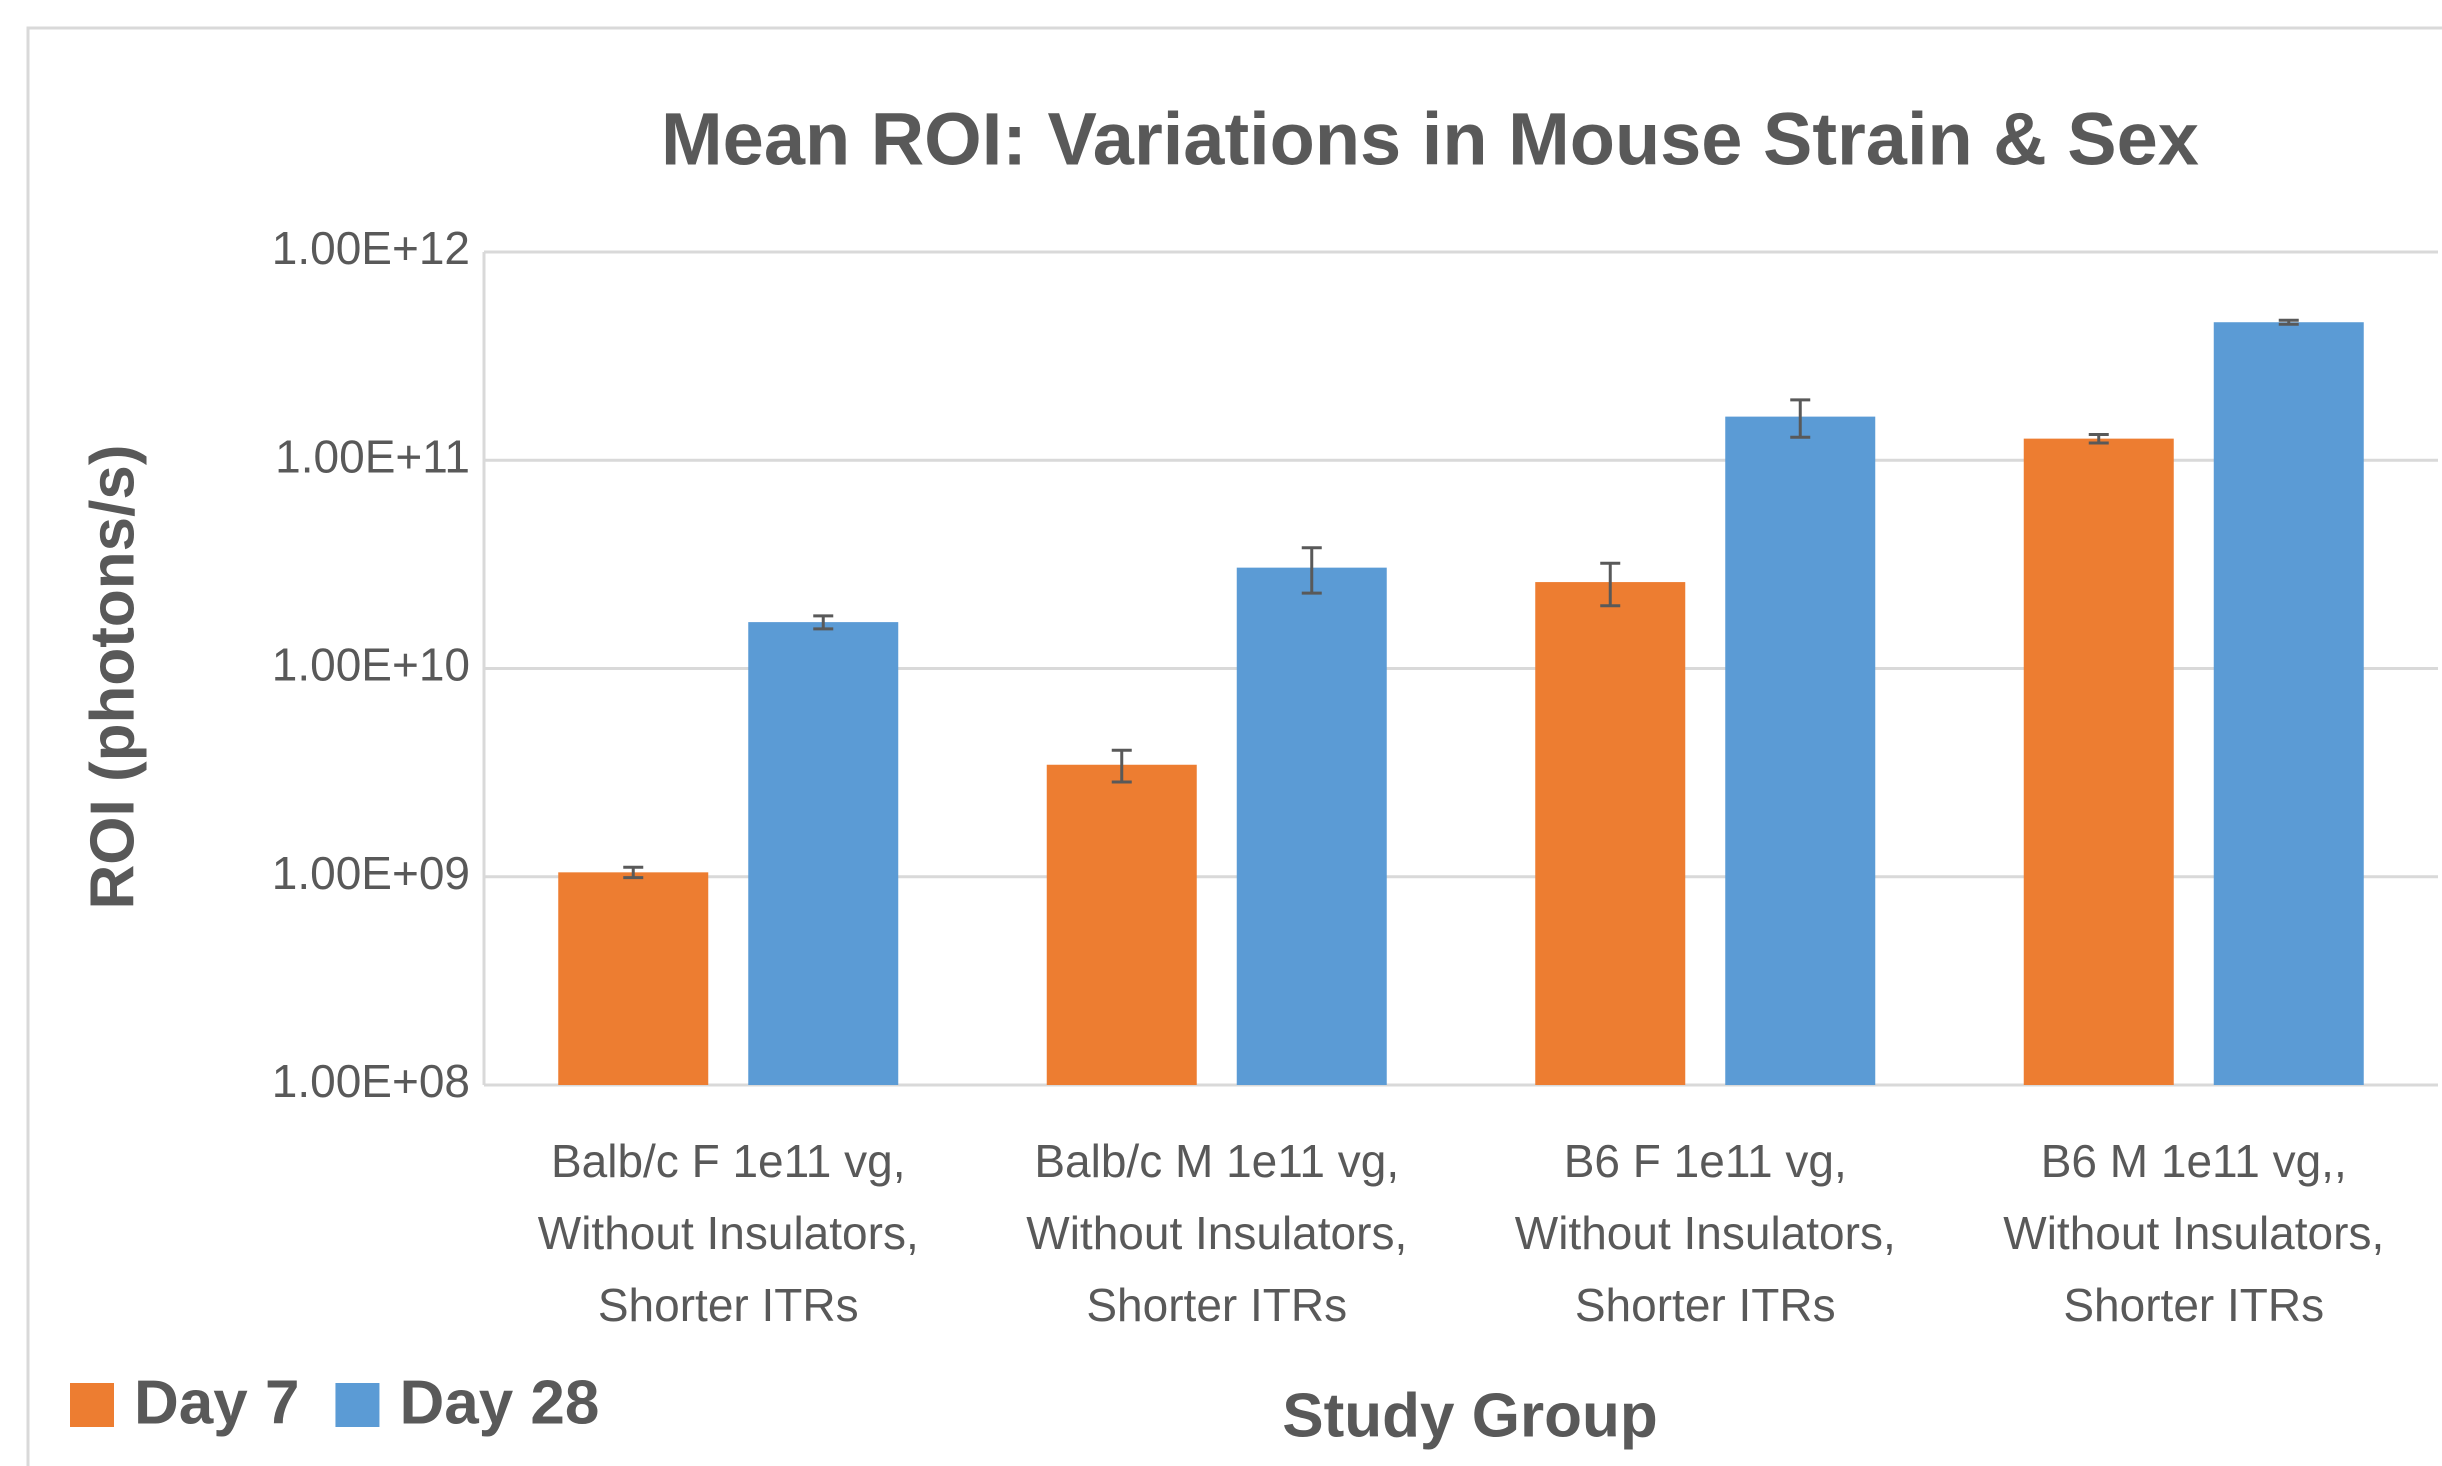 The image size is (2442, 1466). Describe the element at coordinates (371, 873) in the screenshot. I see `y-tick-label: 1.00E+09` at that location.